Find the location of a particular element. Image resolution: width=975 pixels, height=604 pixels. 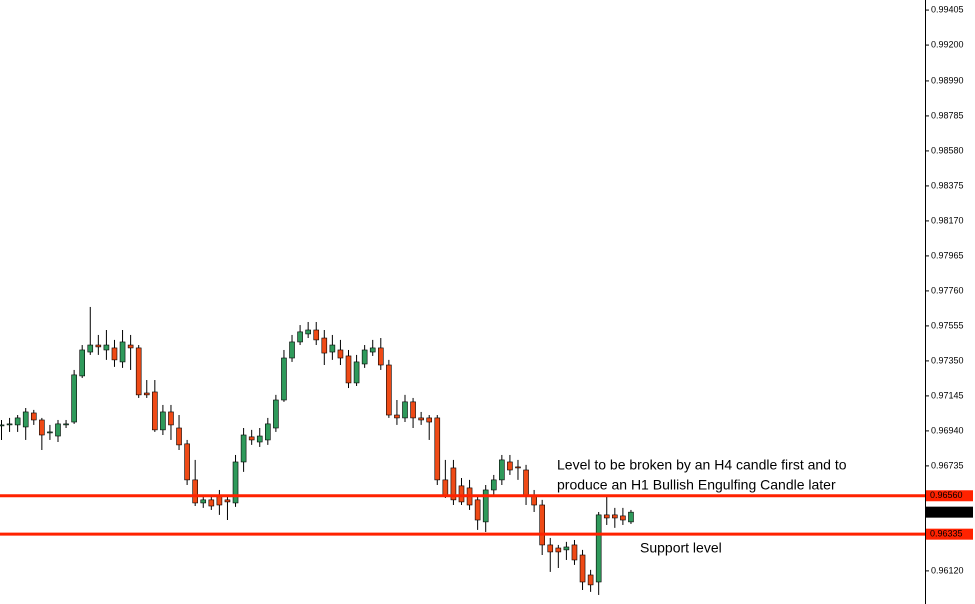

level-price-label: 0.96560 is located at coordinates (946, 495).